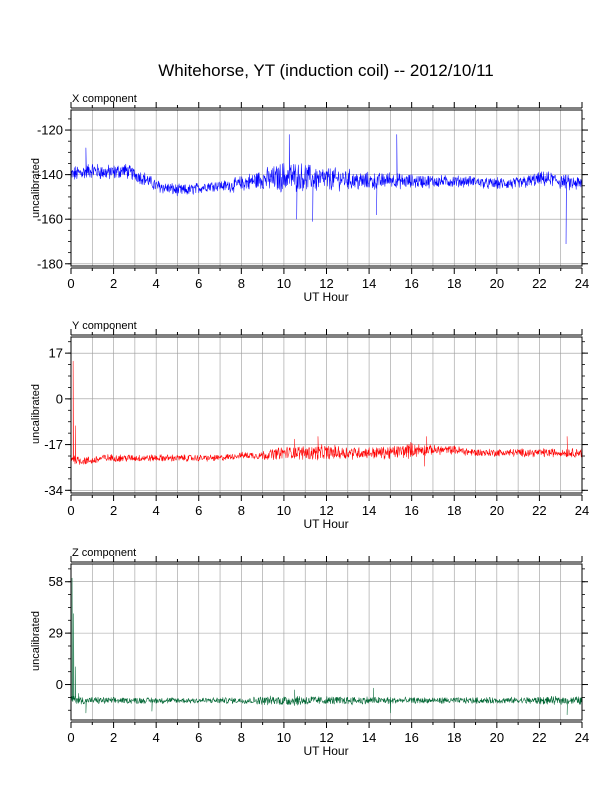 The width and height of the screenshot is (612, 792). What do you see at coordinates (50, 130) in the screenshot?
I see `y-tick-label: -120` at bounding box center [50, 130].